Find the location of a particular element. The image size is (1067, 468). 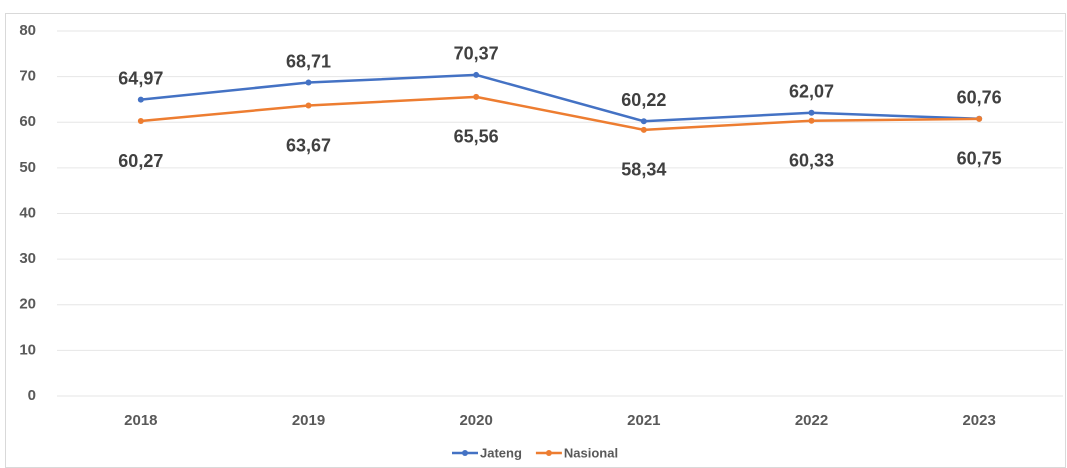

y-tick-label: 30 is located at coordinates (27, 258).